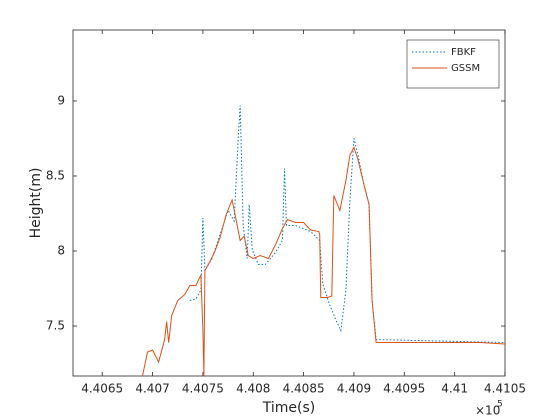 The image size is (560, 420). I want to click on y-tick-label: 9, so click(61, 100).